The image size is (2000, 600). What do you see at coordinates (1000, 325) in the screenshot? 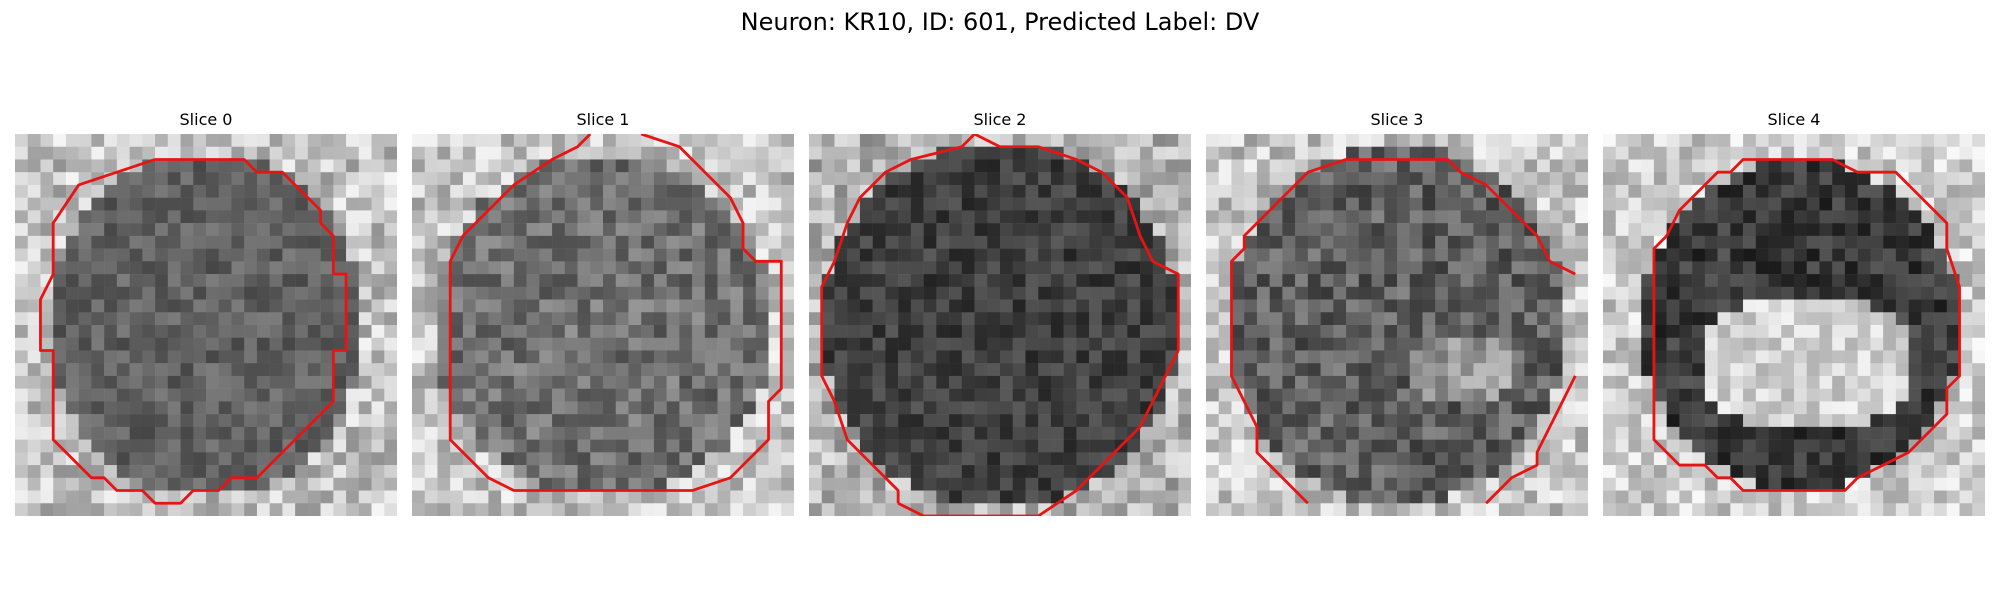
I see `pixel-grid` at bounding box center [1000, 325].